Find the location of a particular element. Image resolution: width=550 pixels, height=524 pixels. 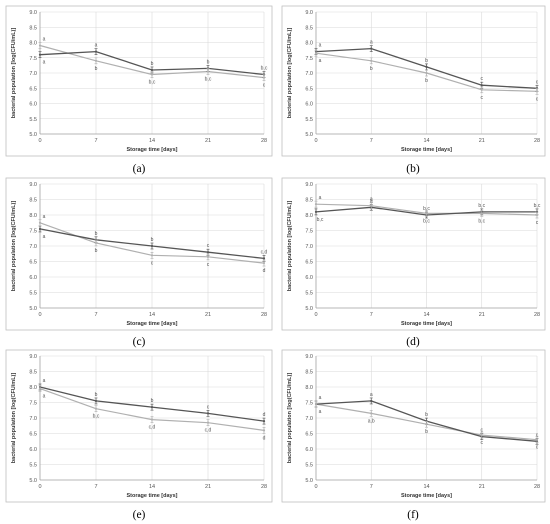

panel-caption: (a) is located at coordinates (139, 169).